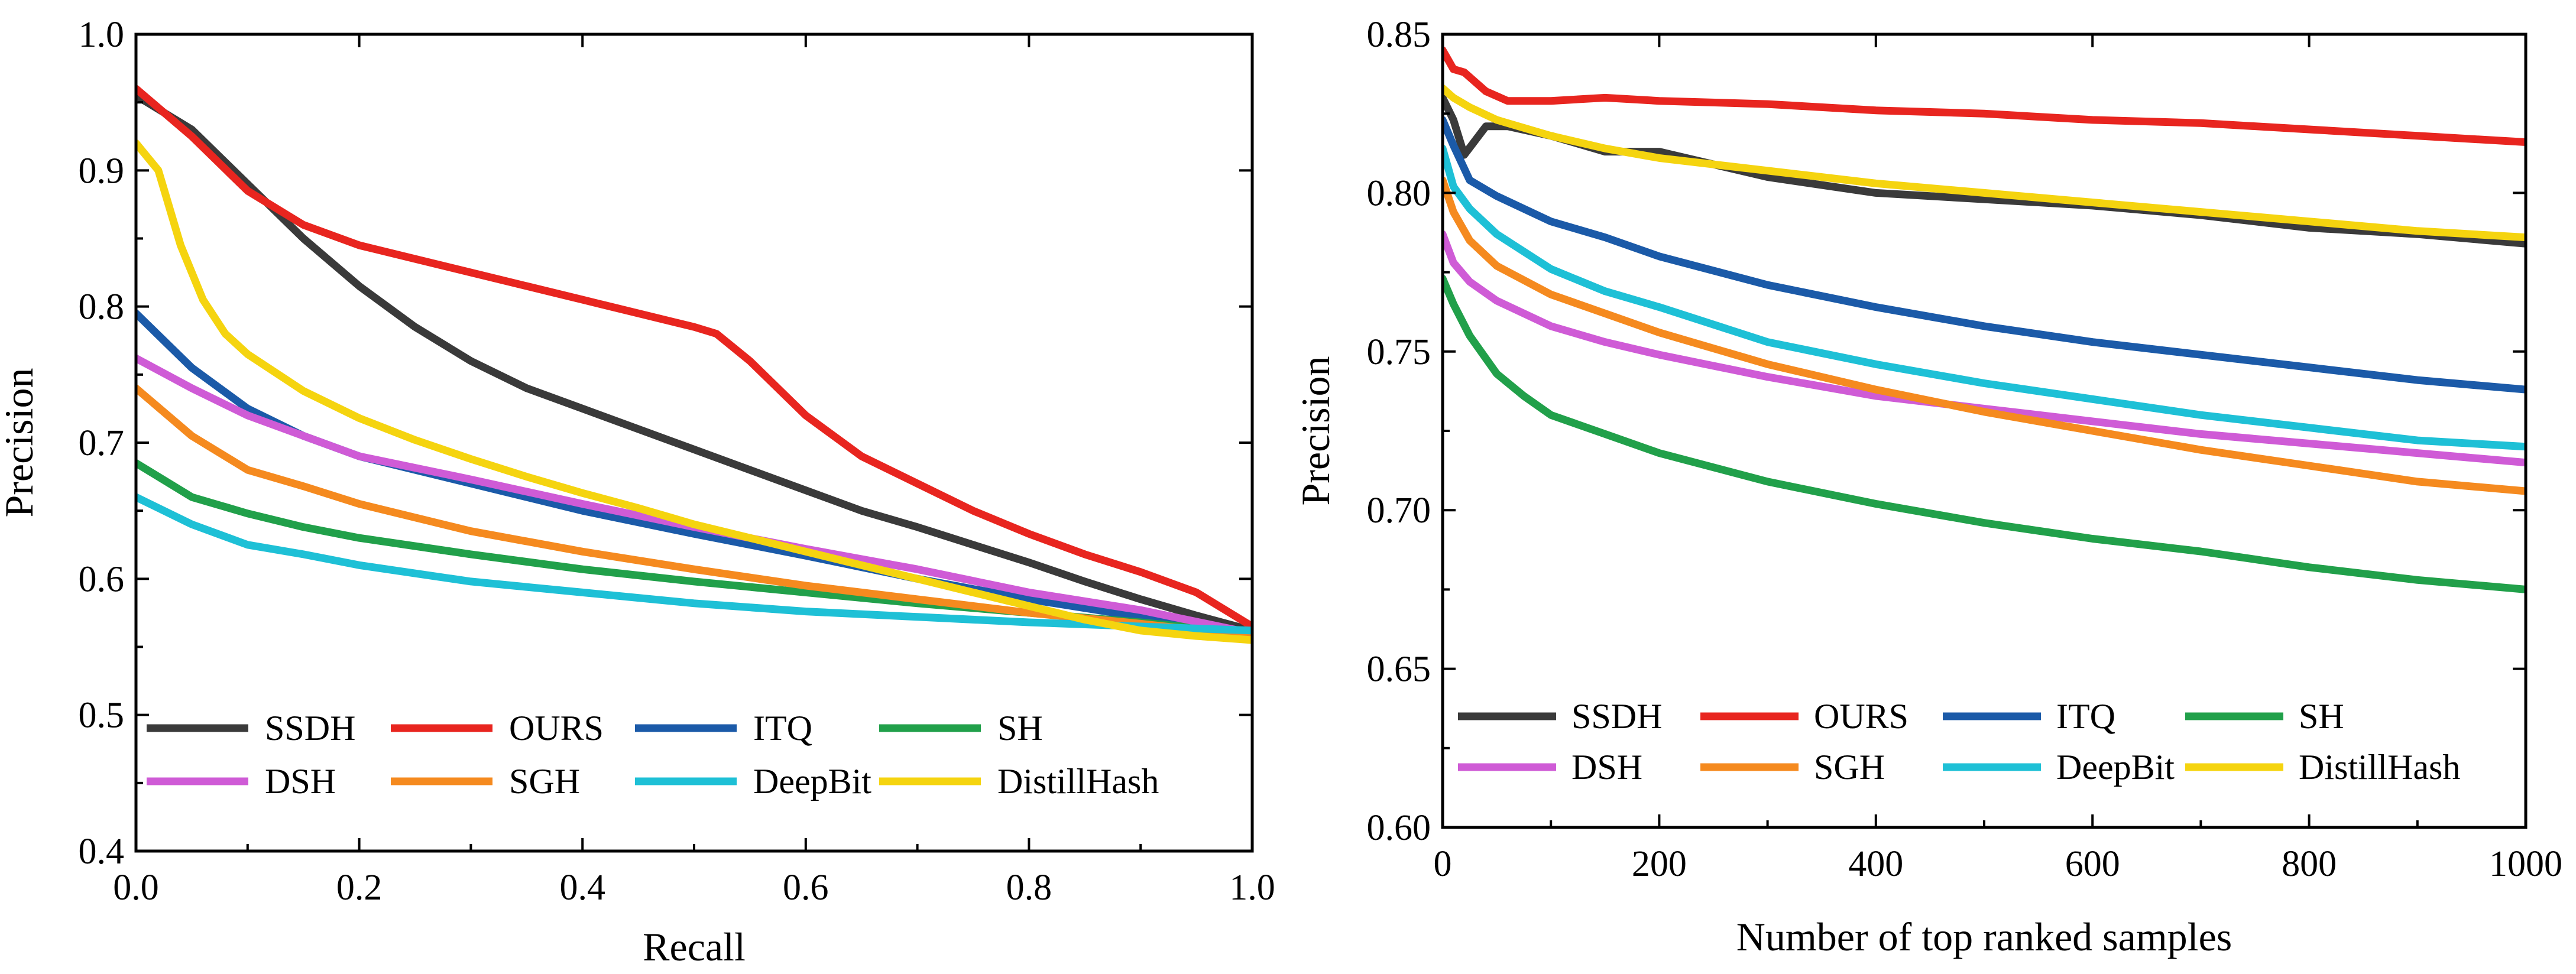 The image size is (2576, 974). I want to click on y-tick-label: 0.4, so click(102, 852).